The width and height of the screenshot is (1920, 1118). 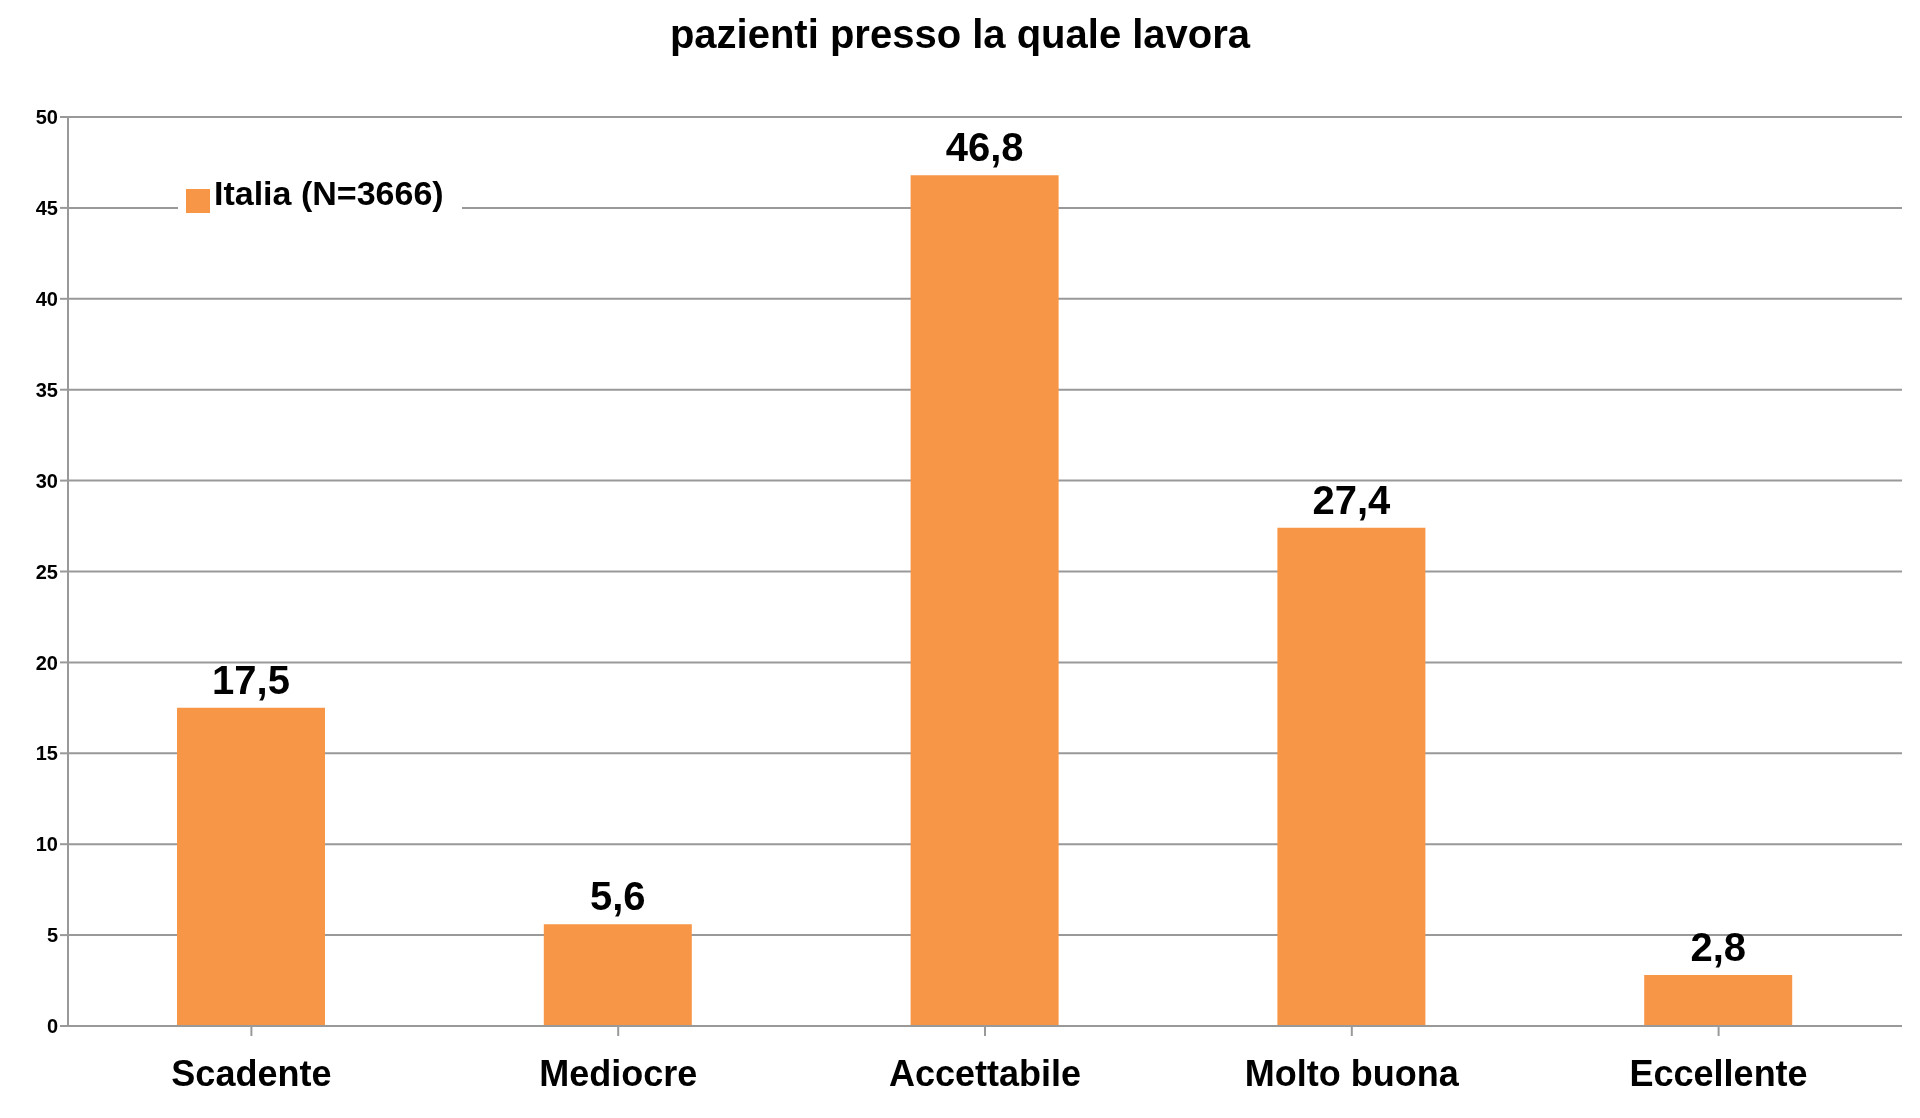 What do you see at coordinates (1351, 499) in the screenshot?
I see `text: 27,4` at bounding box center [1351, 499].